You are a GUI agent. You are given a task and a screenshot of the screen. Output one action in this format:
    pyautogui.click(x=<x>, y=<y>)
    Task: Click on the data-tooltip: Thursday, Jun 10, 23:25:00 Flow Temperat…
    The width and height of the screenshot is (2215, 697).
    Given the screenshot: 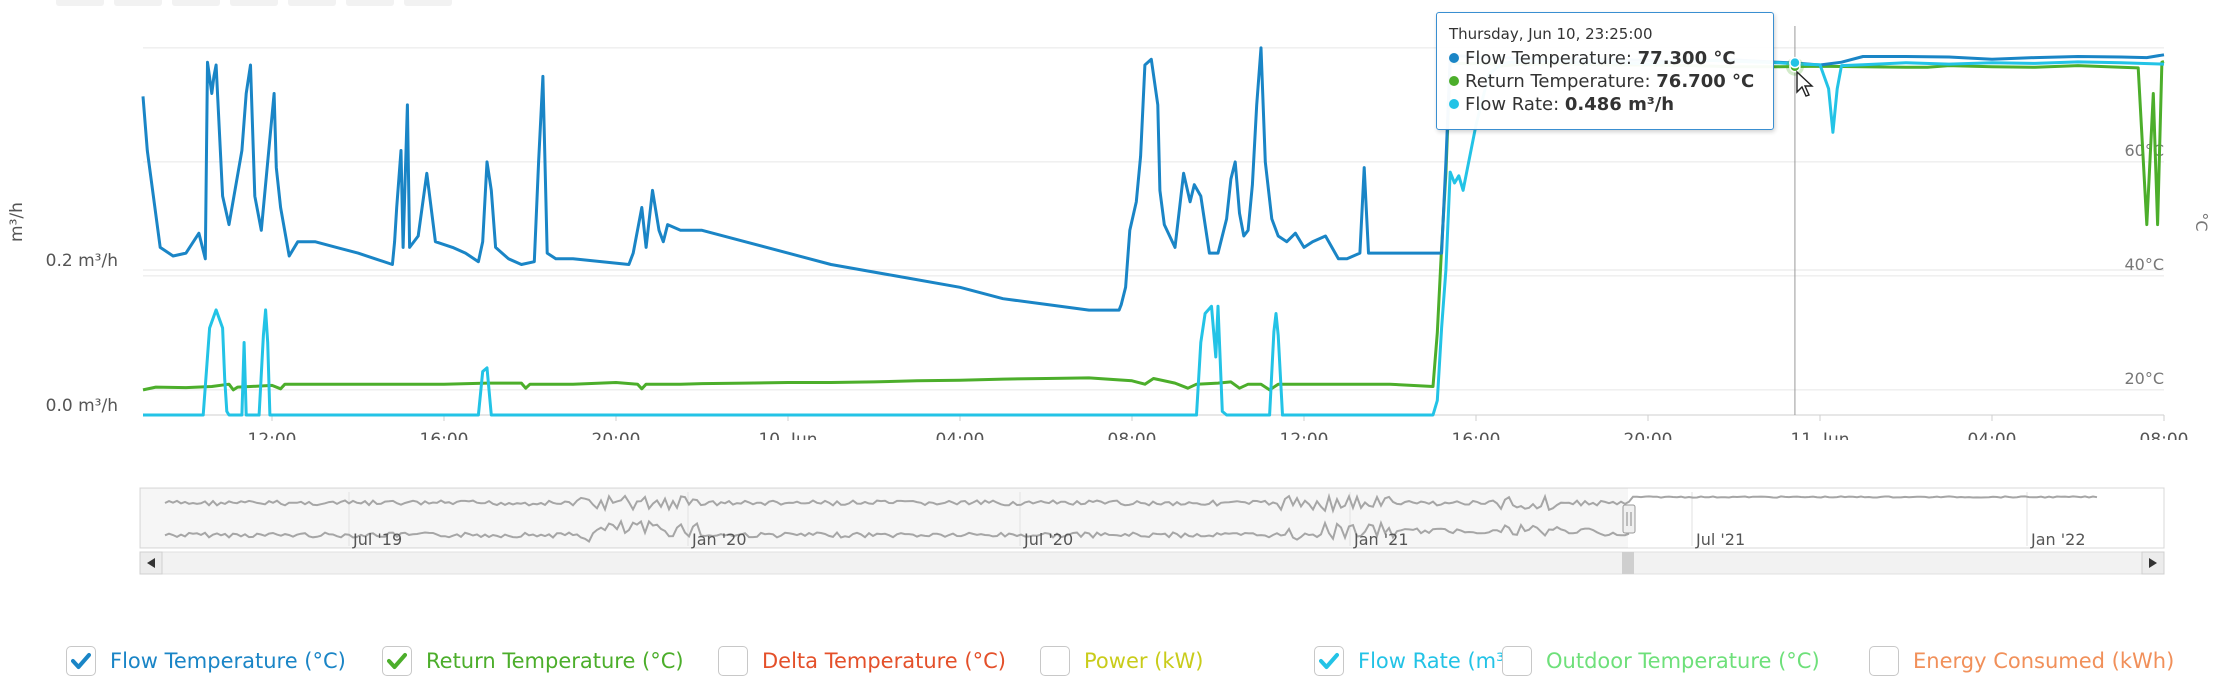 What is the action you would take?
    pyautogui.click(x=1605, y=71)
    